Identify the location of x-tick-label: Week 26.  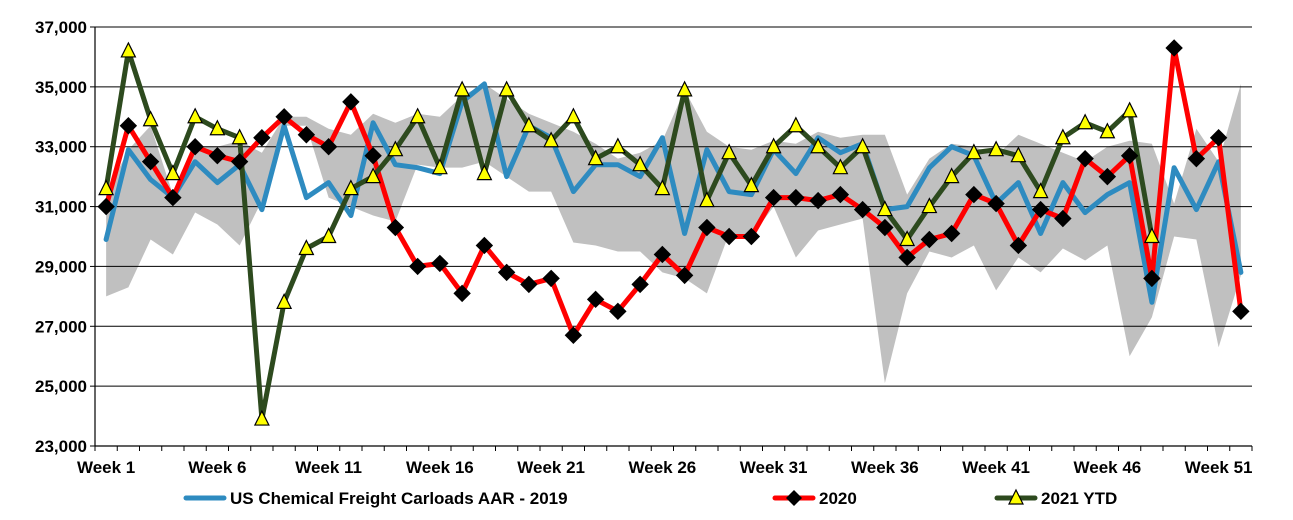
(663, 467).